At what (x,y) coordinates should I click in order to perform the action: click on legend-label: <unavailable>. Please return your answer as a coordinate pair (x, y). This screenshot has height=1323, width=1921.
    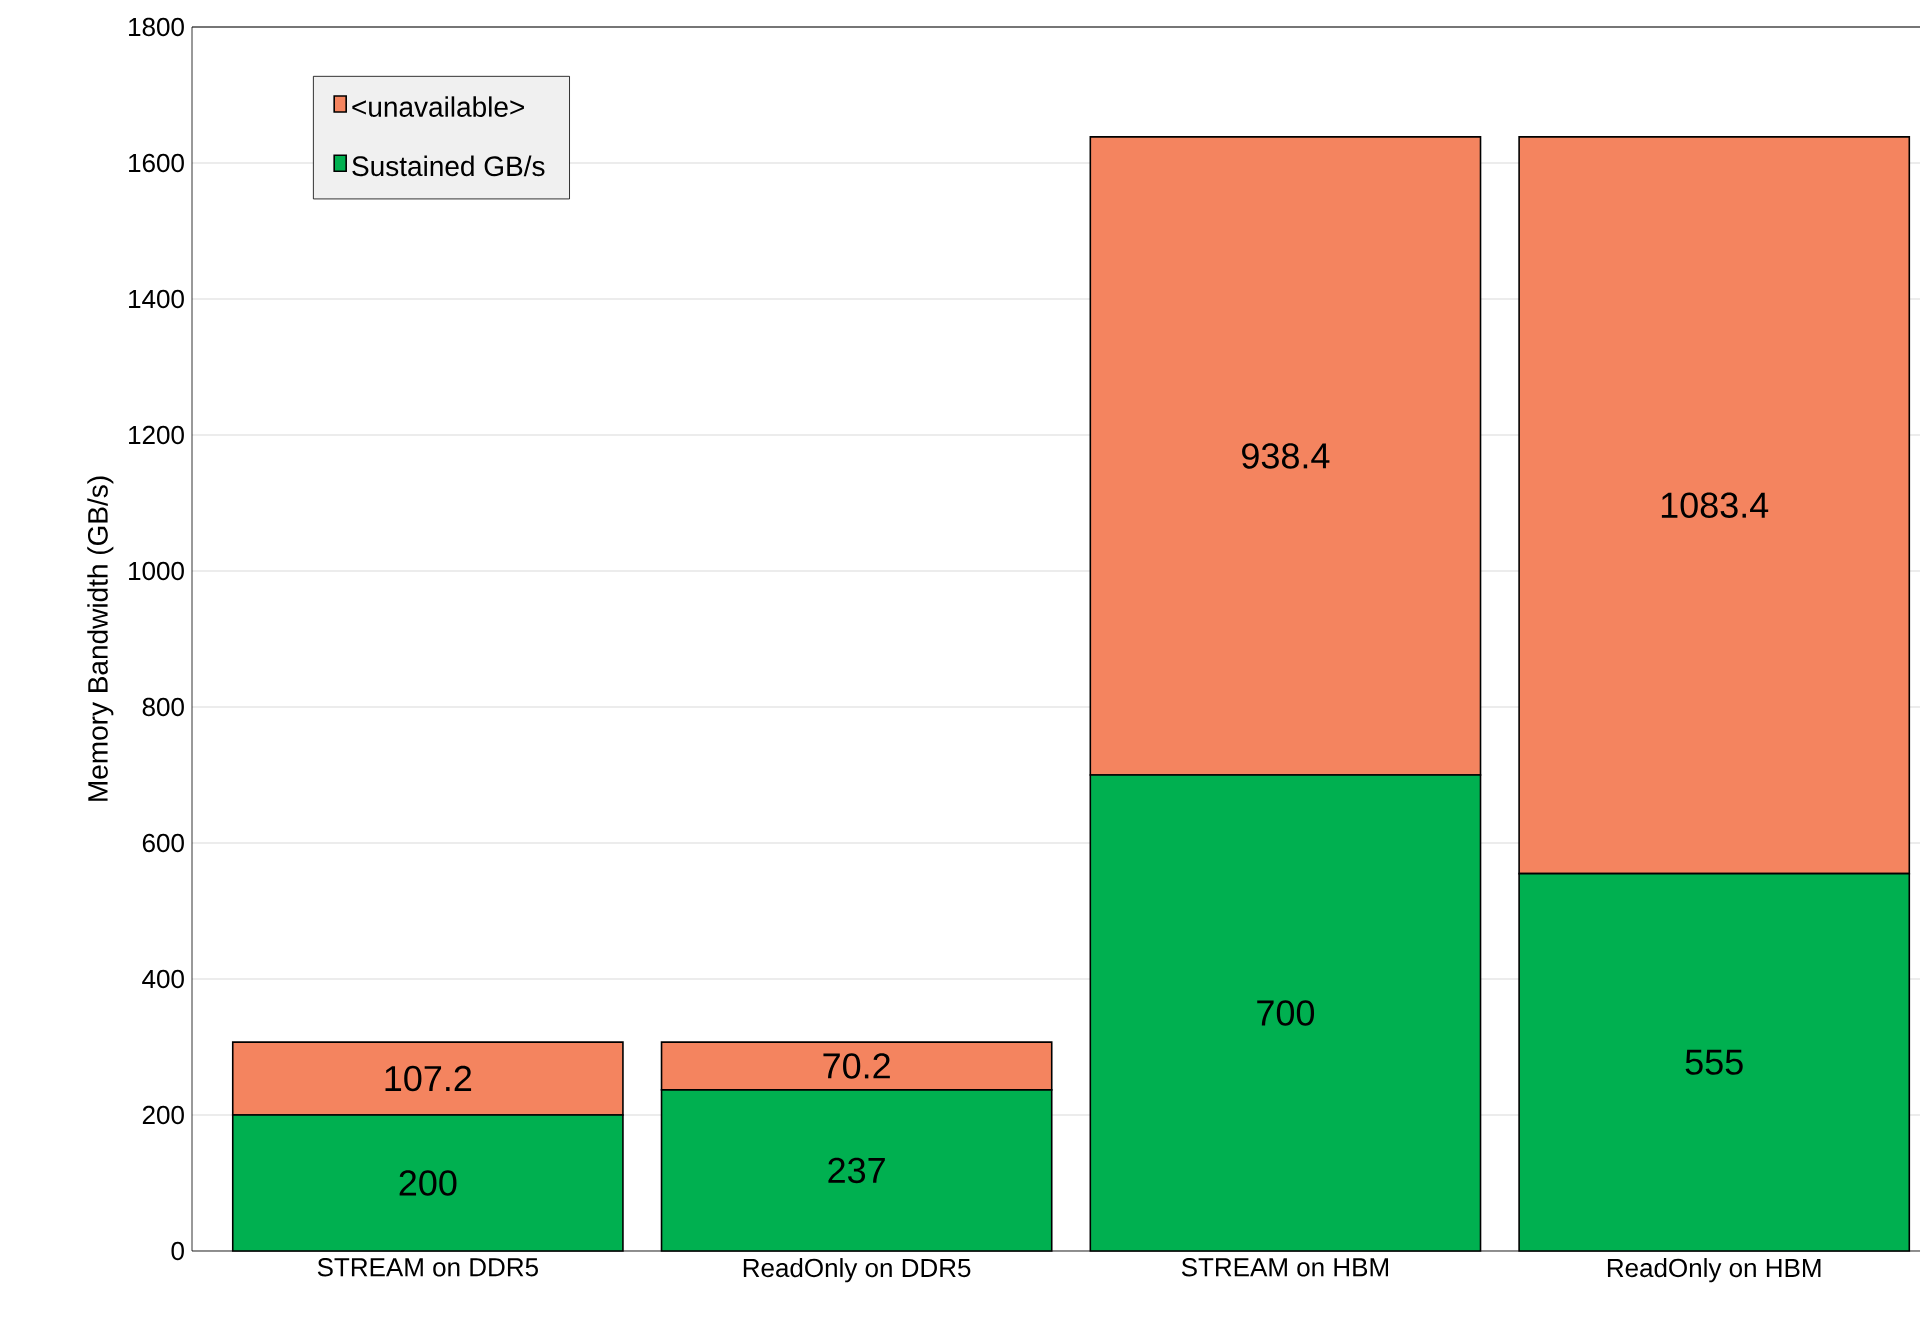
    Looking at the image, I should click on (438, 106).